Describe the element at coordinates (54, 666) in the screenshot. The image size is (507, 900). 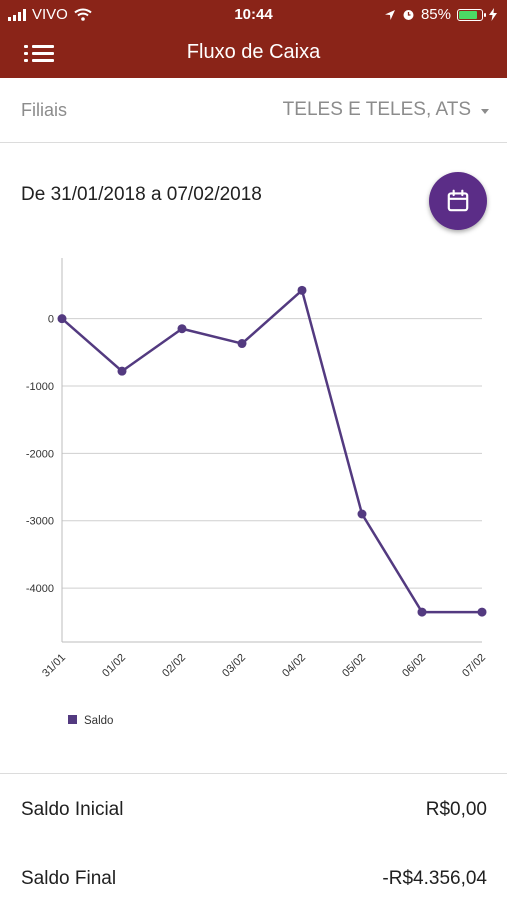
I see `x-tick-label: 31/01` at that location.